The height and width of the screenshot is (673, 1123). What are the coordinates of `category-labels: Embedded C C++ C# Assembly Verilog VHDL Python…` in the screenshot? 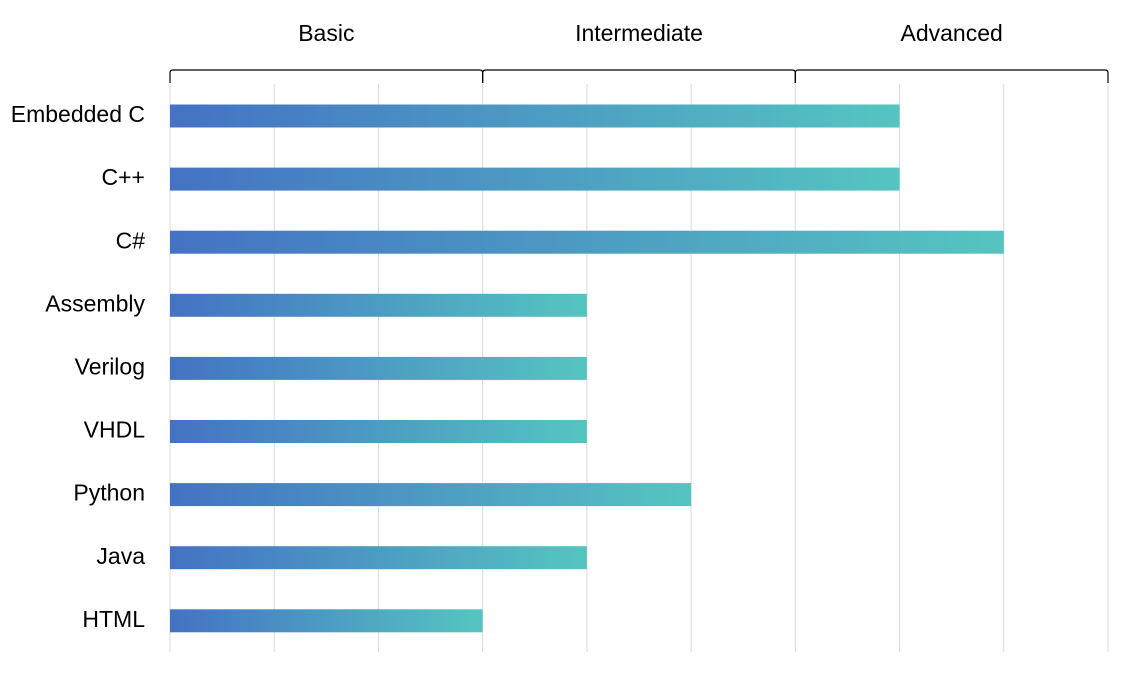 It's located at (78, 366).